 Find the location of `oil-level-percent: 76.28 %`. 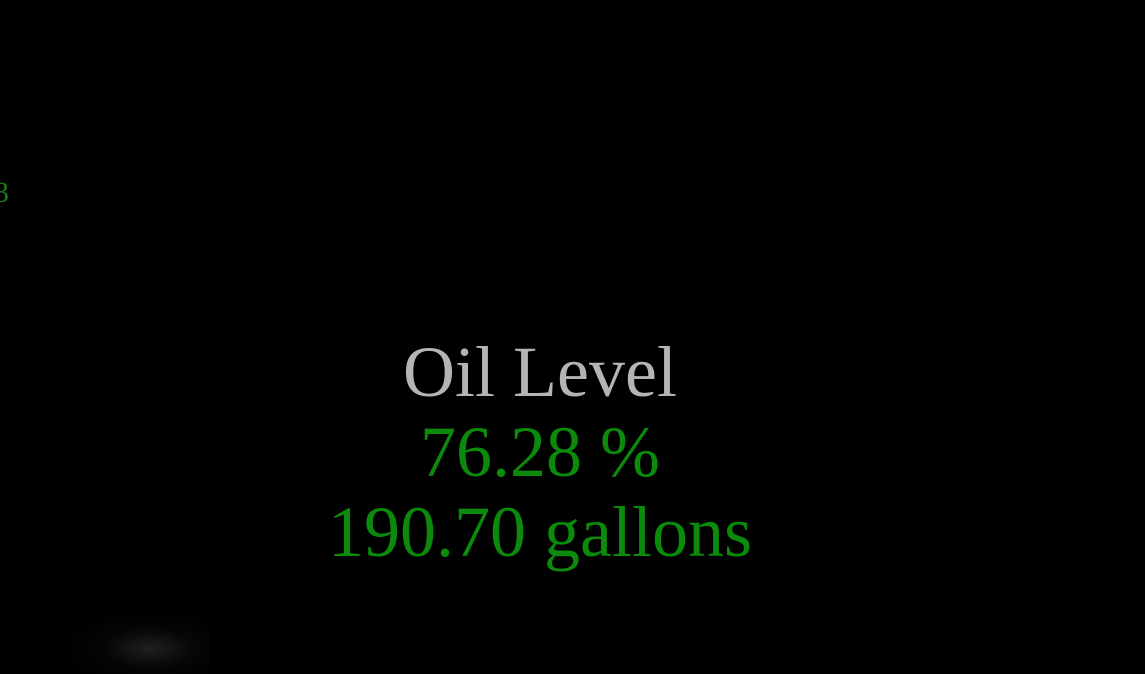

oil-level-percent: 76.28 % is located at coordinates (540, 452).